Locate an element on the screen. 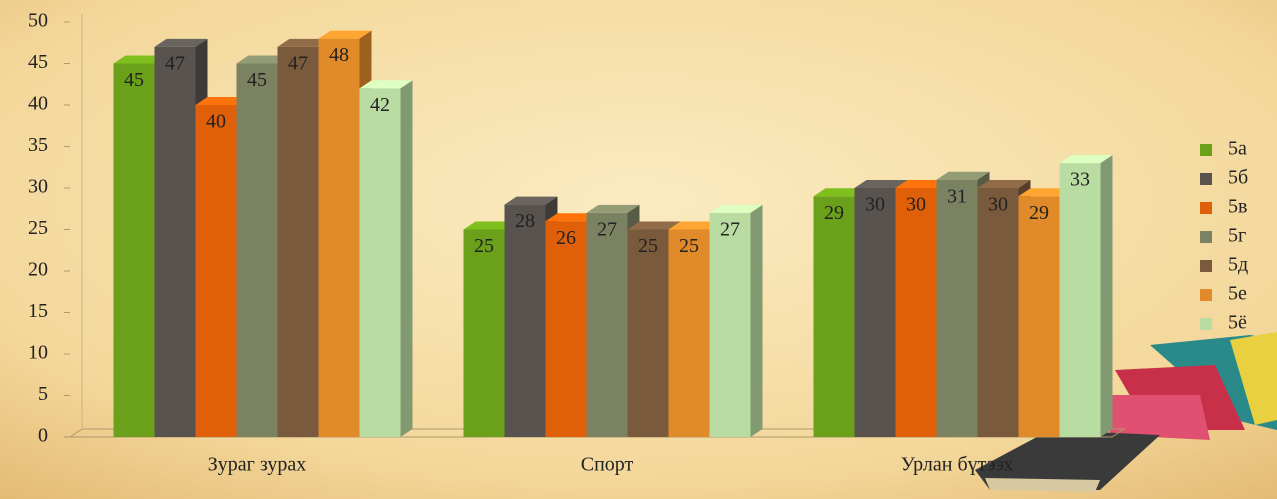  legend-label: 5е is located at coordinates (1237, 294).